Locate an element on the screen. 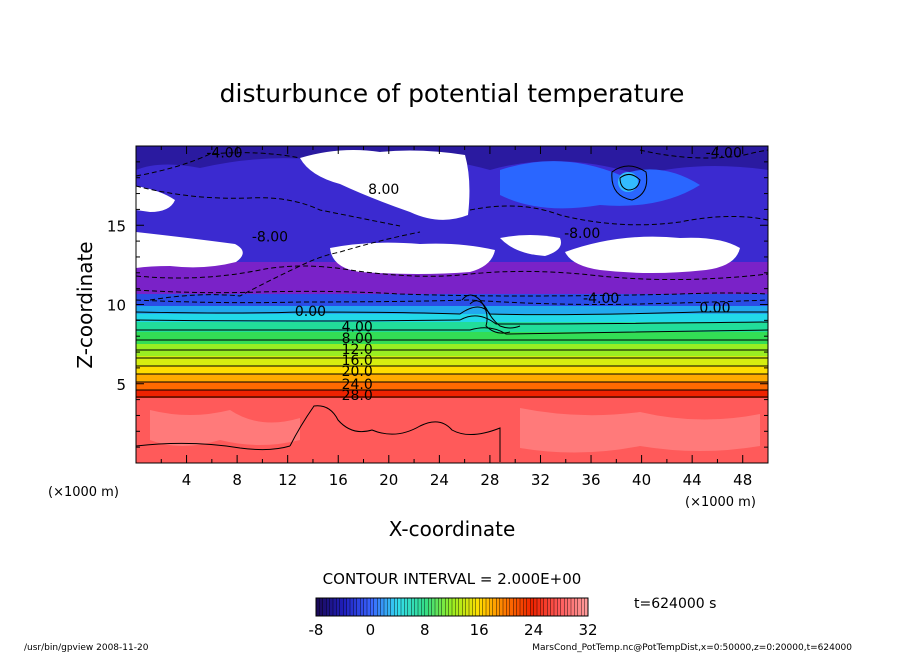 This screenshot has width=904, height=654. band-cyan is located at coordinates (452, 318).